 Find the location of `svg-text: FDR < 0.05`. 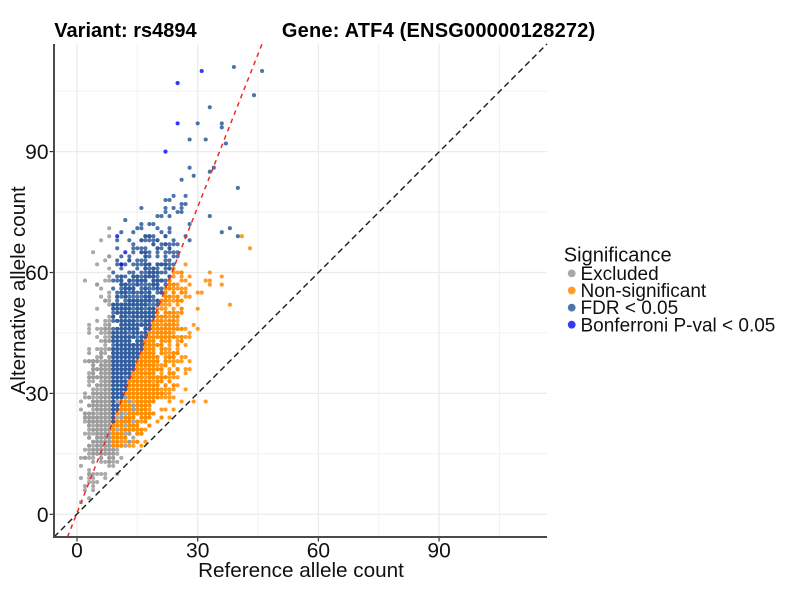

svg-text: FDR < 0.05 is located at coordinates (630, 308).